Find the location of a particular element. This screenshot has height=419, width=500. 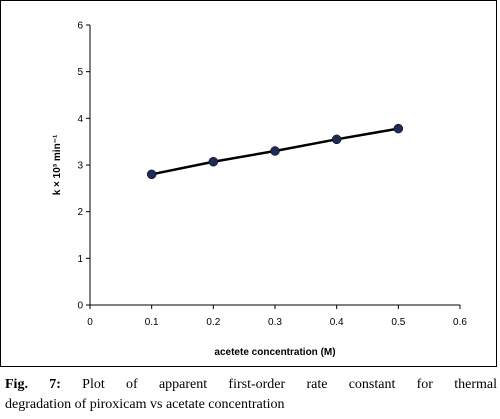

caption-figure-label: Fig. 7: is located at coordinates (33, 384).